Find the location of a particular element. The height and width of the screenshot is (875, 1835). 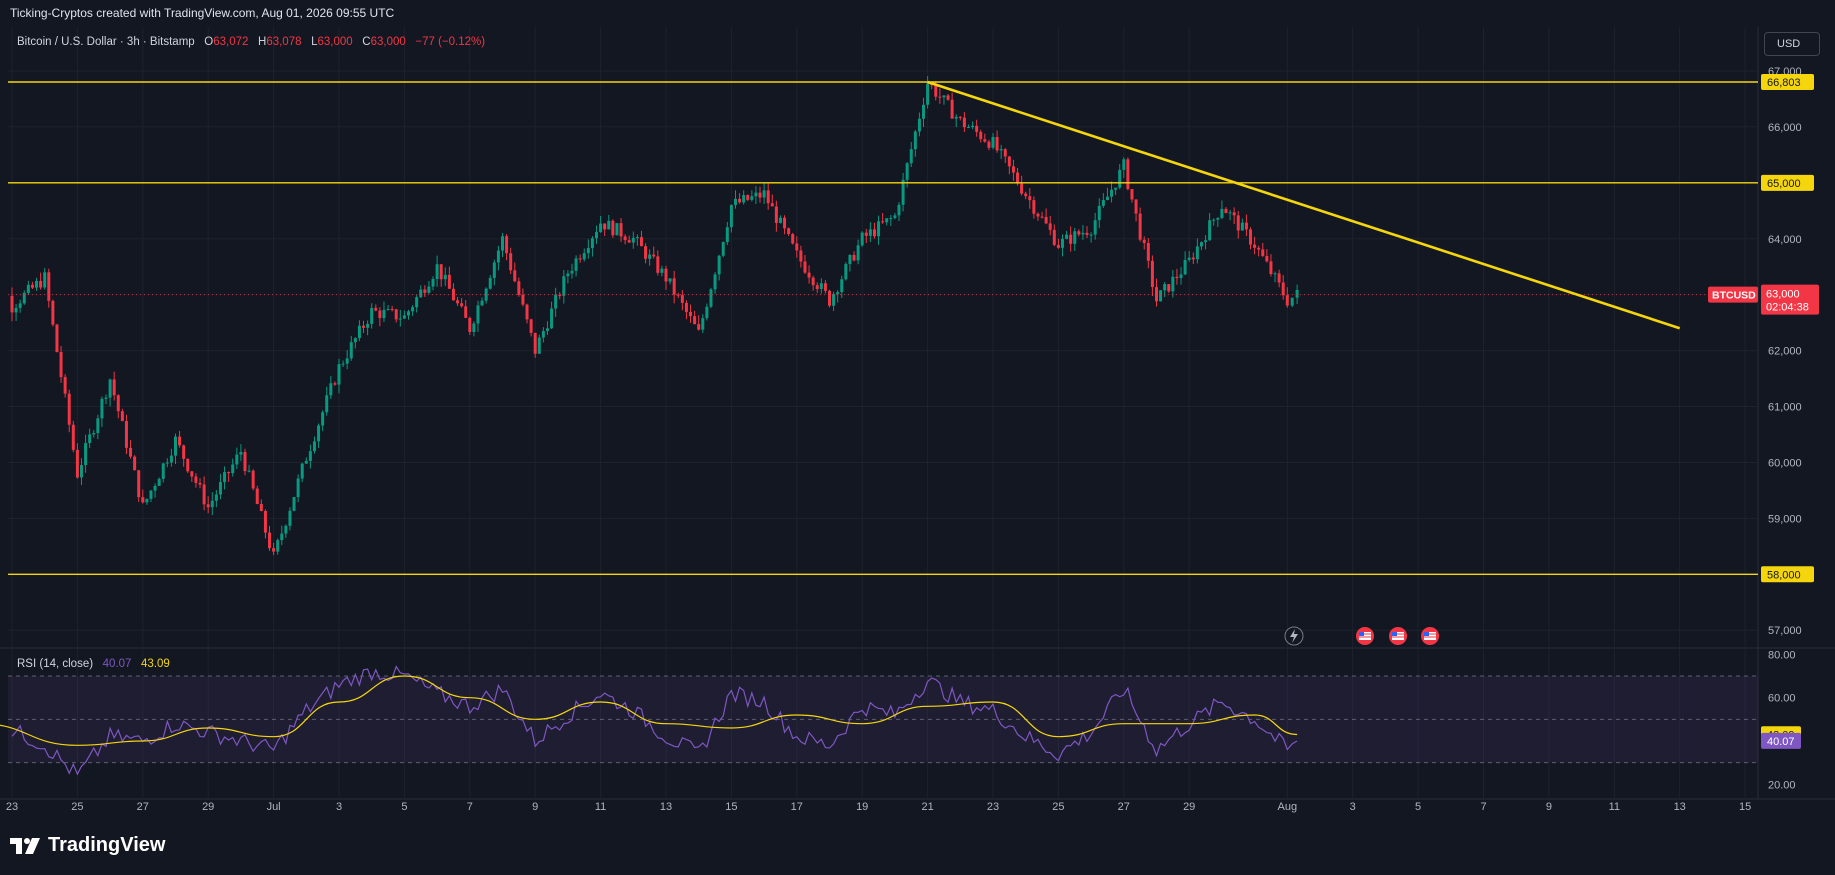

time-tick-label: 11 is located at coordinates (600, 807).